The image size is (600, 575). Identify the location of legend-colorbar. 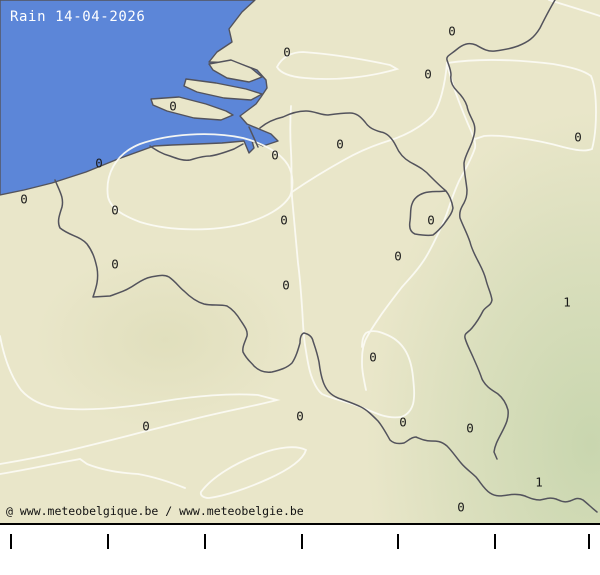
(300, 541).